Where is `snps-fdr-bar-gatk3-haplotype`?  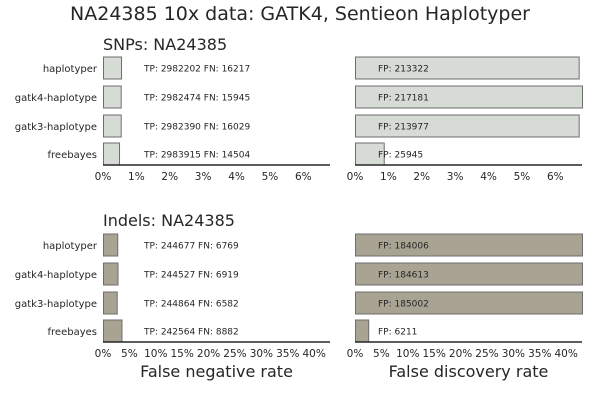
snps-fdr-bar-gatk3-haplotype is located at coordinates (467, 126).